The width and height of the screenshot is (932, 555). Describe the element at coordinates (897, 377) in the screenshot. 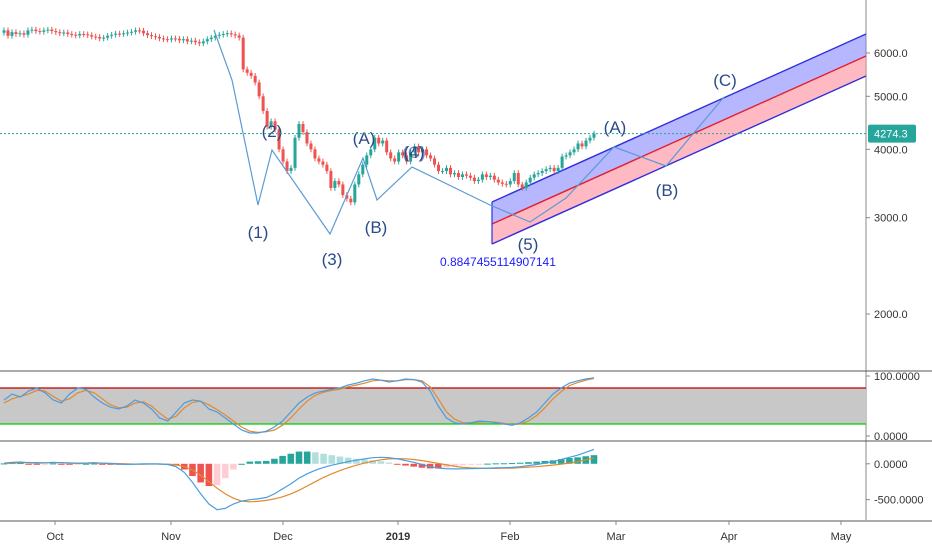

I see `stoch-tick-label: 100.0000` at that location.